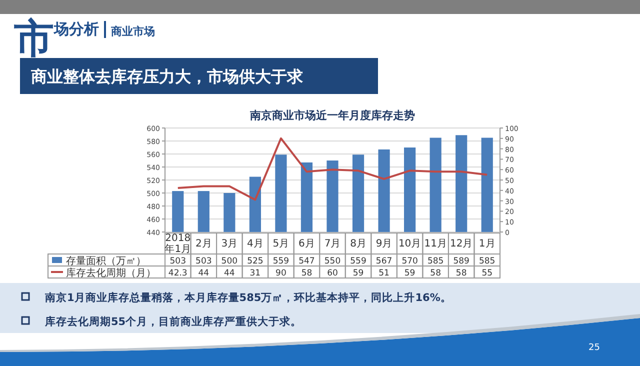  What do you see at coordinates (332, 273) in the screenshot?
I see `data-label: 60` at bounding box center [332, 273].